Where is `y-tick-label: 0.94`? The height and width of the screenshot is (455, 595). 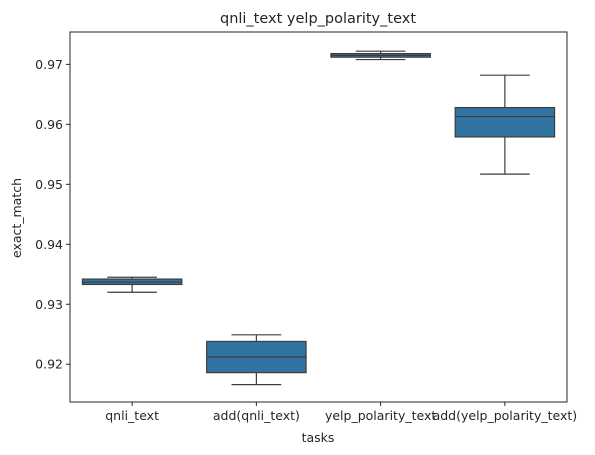
y-tick-label: 0.94 is located at coordinates (49, 244).